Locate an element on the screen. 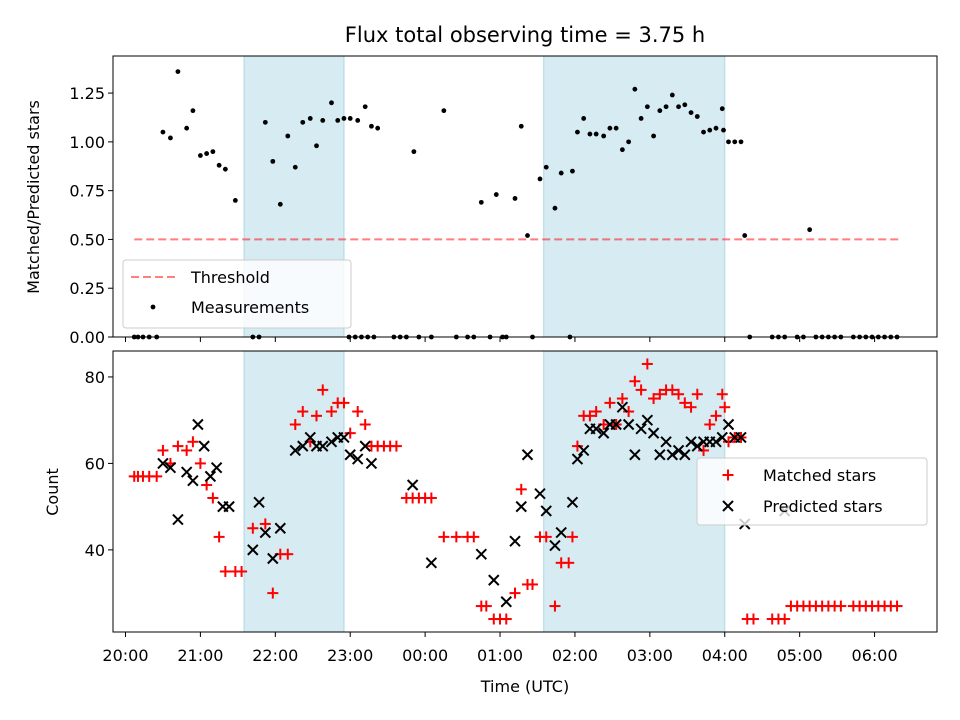 The image size is (960, 720). x-axis-label: Time (UTC) is located at coordinates (524, 686).